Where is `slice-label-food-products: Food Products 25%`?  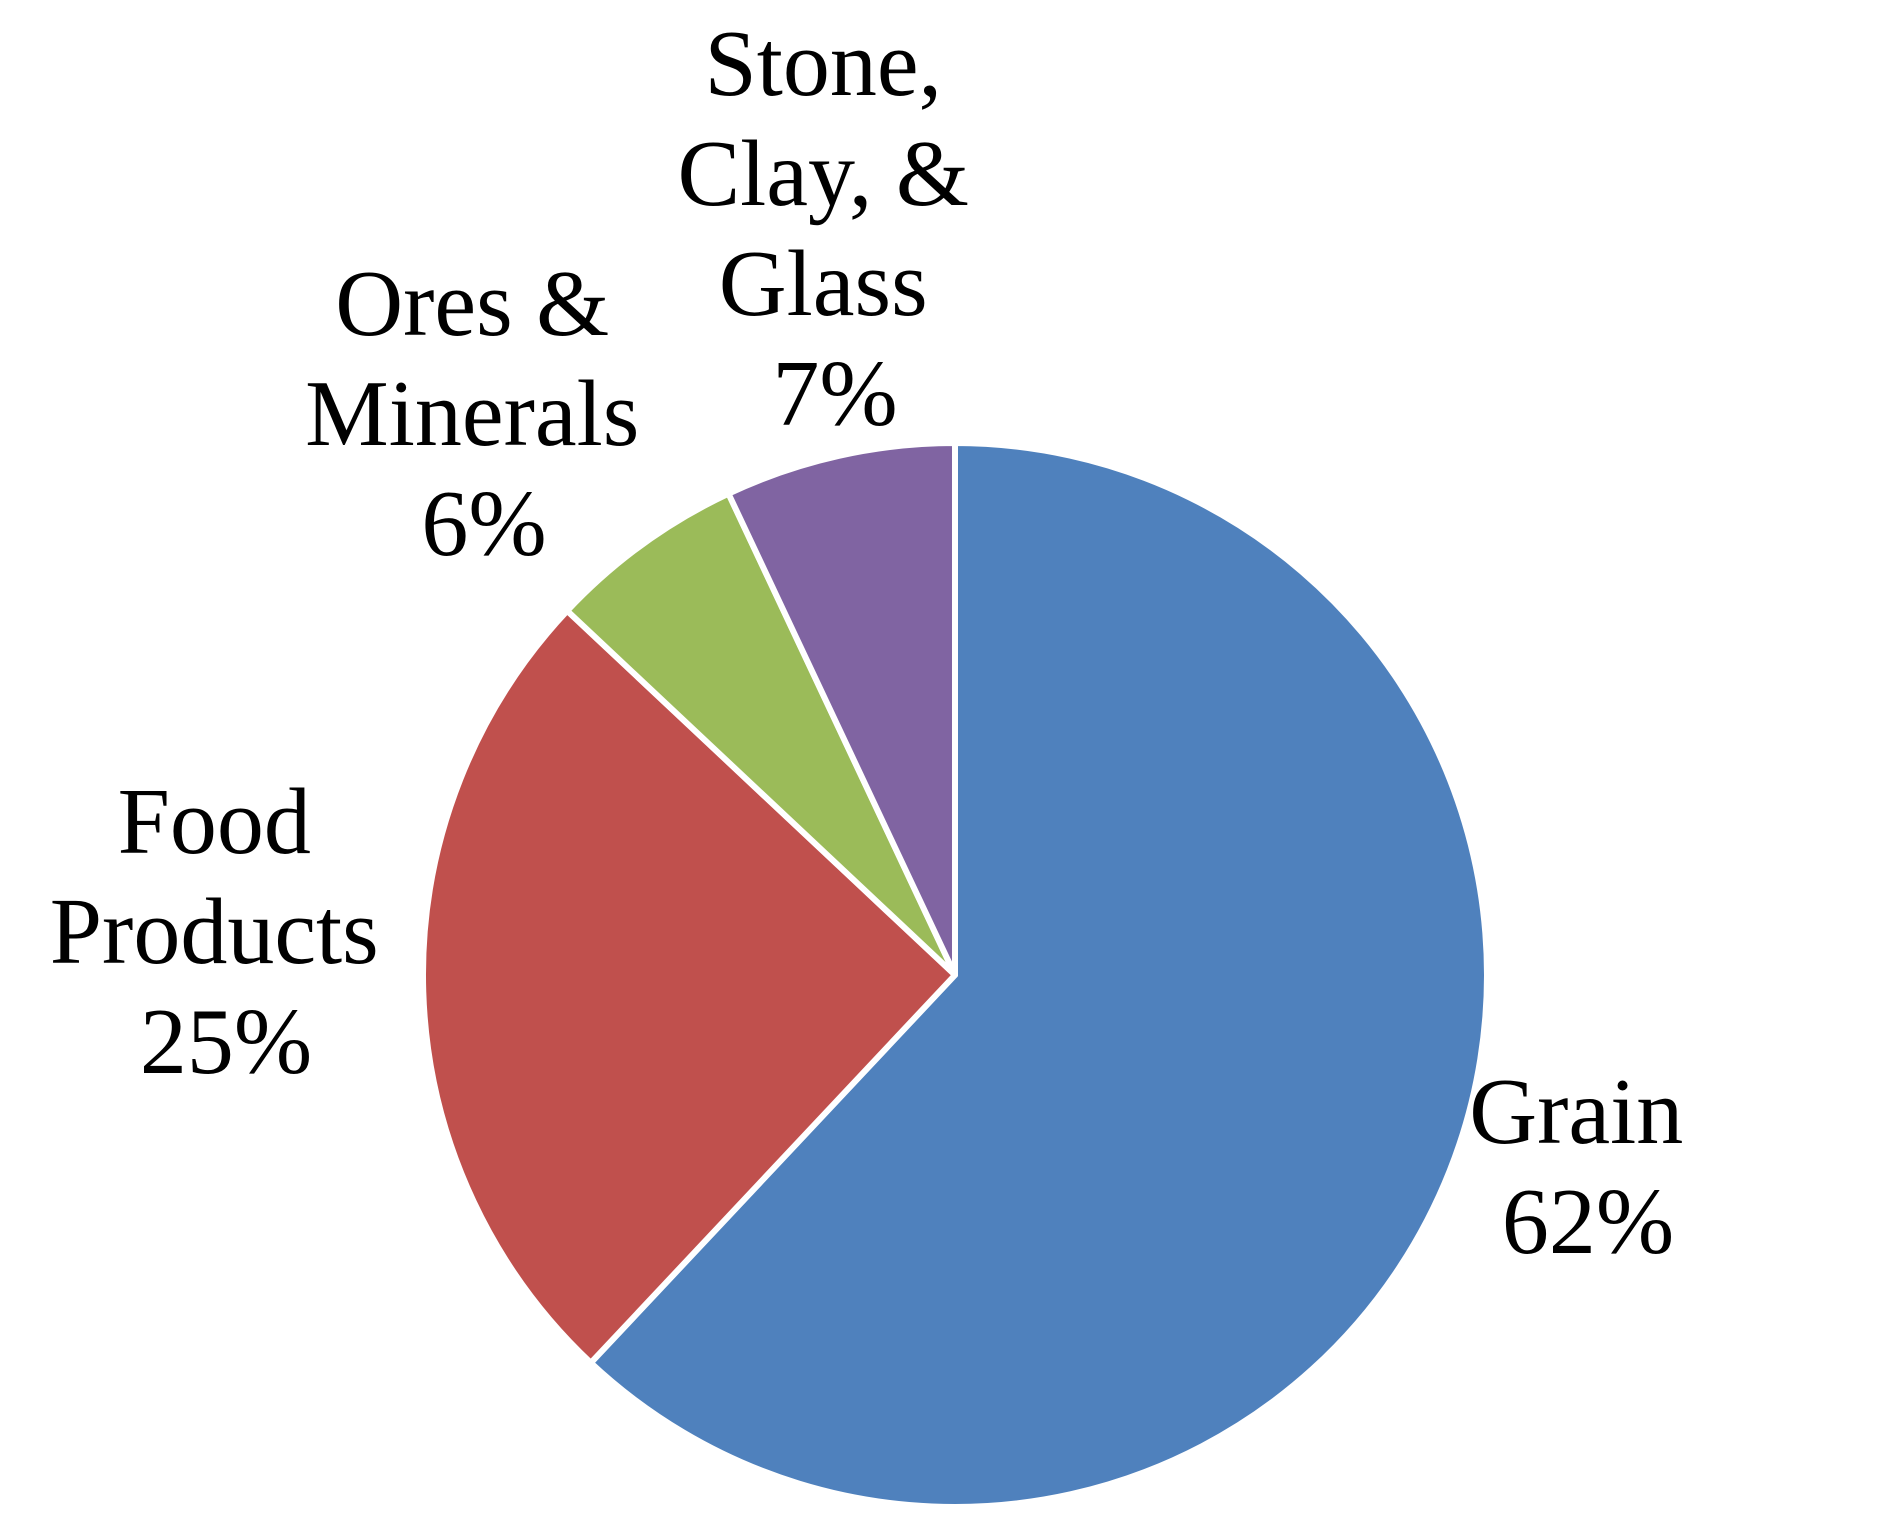
slice-label-food-products: Food Products 25% is located at coordinates (226, 932).